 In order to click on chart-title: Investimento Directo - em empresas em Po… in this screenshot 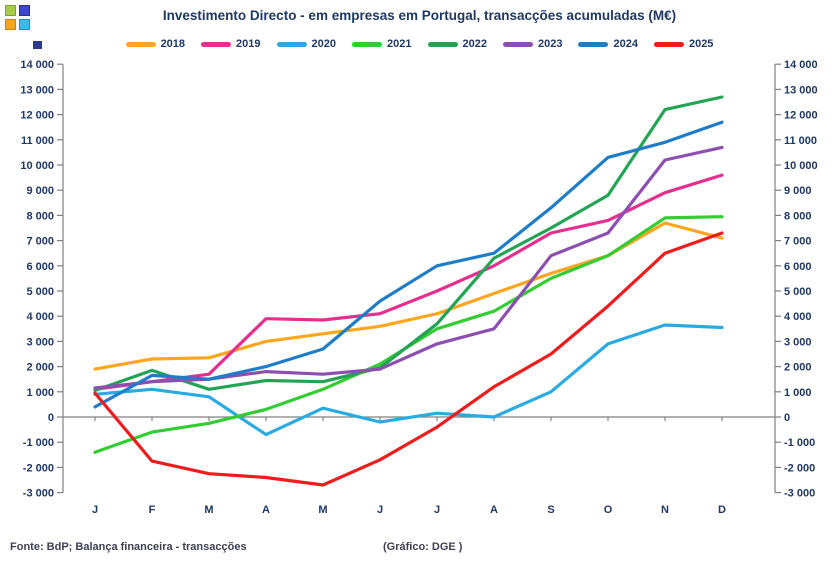, I will do `click(419, 15)`.